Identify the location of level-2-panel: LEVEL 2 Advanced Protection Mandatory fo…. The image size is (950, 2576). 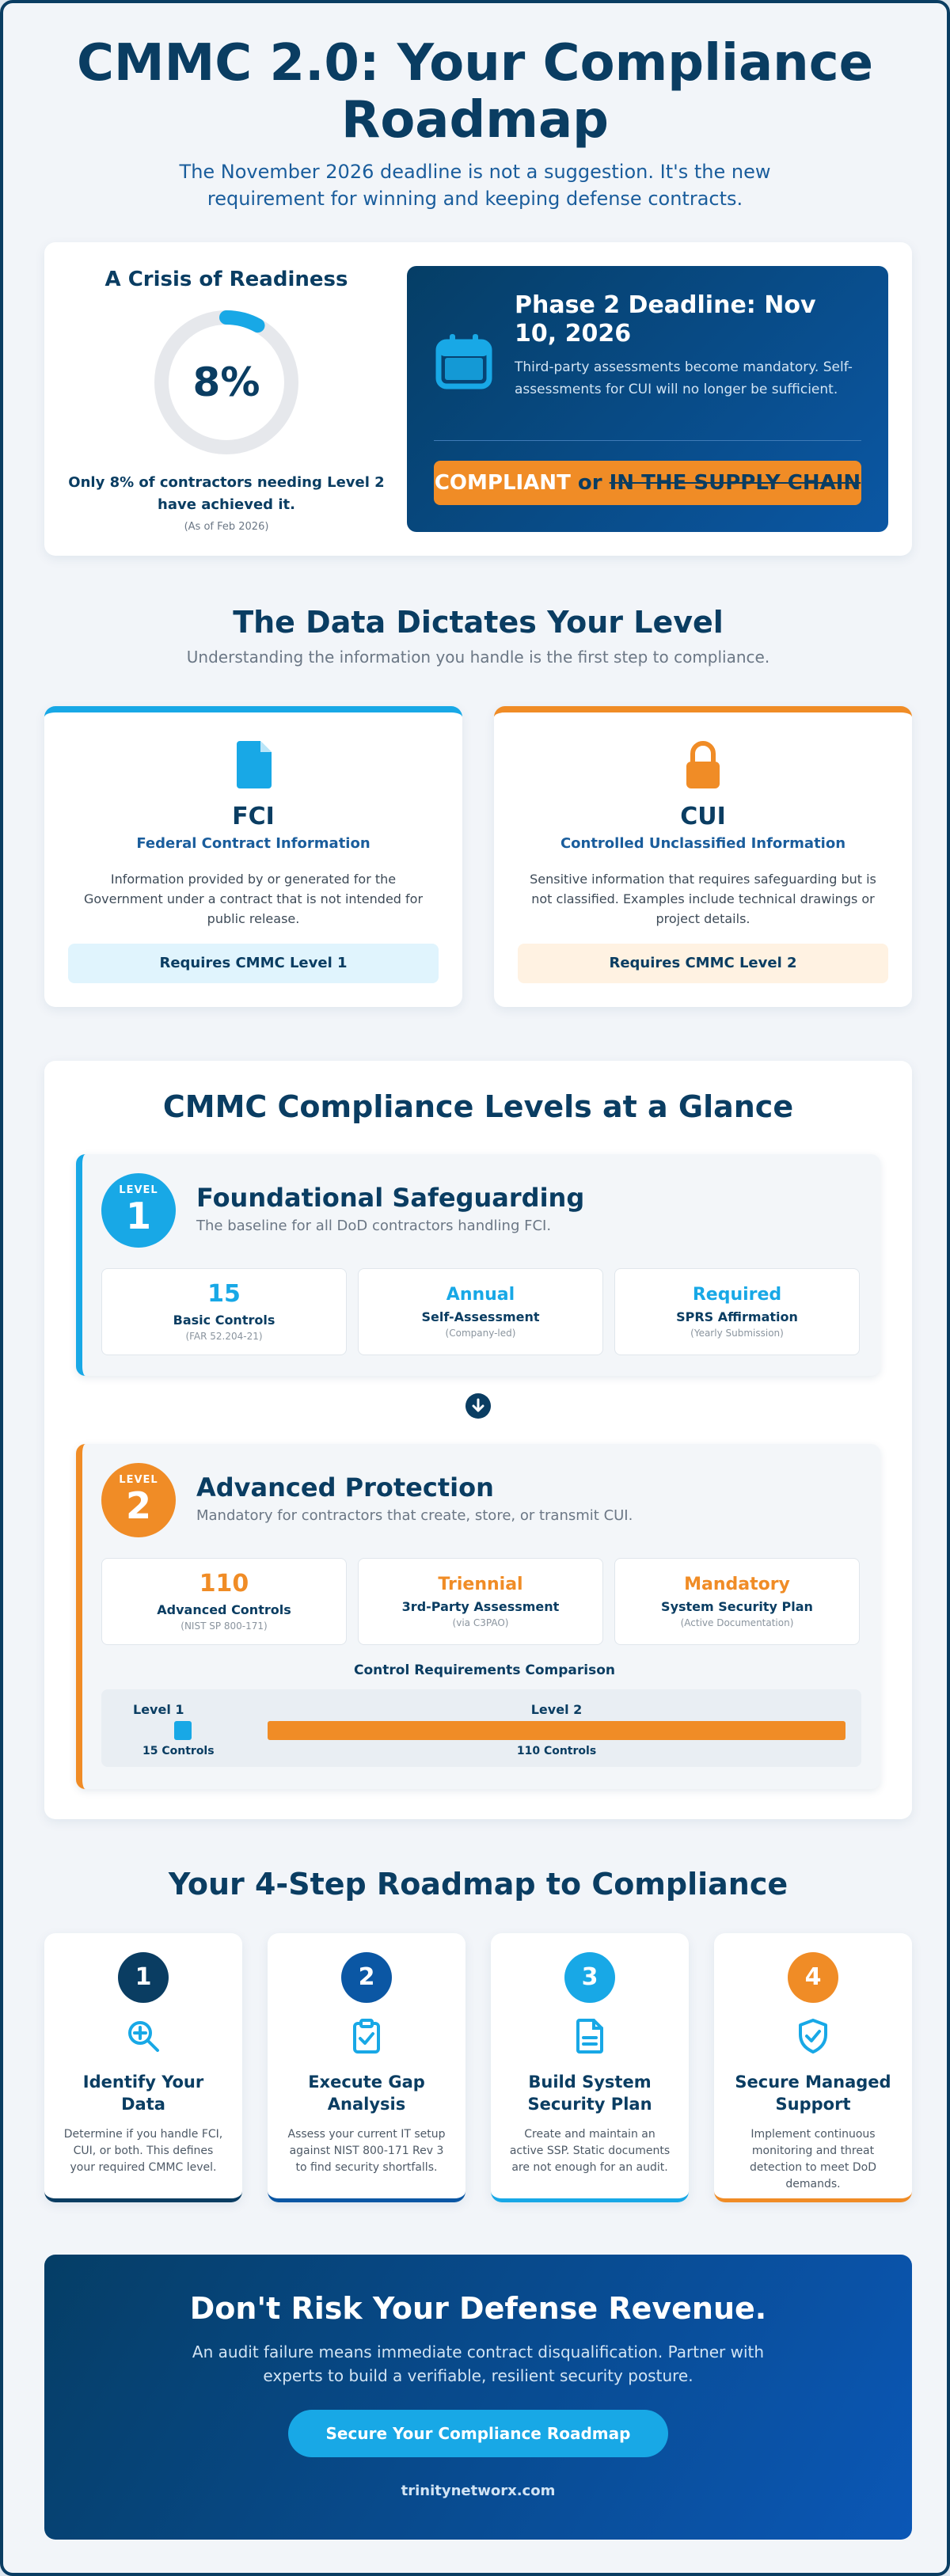
(478, 1616).